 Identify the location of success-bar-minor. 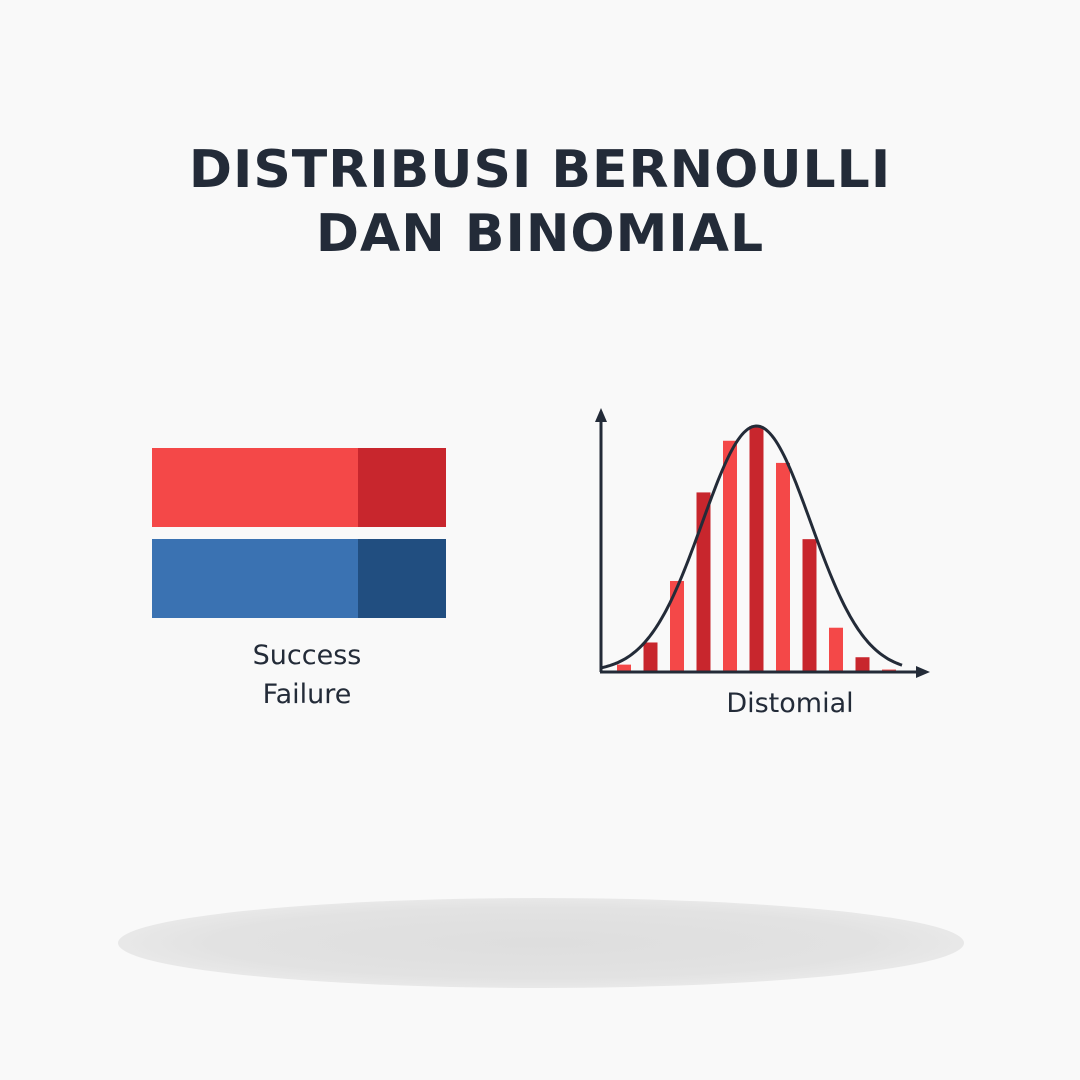
(401, 487).